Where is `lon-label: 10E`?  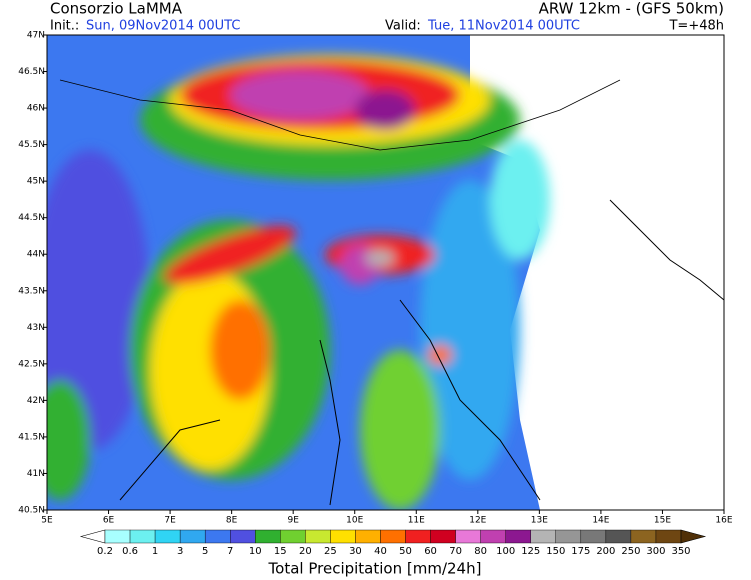
lon-label: 10E is located at coordinates (354, 521).